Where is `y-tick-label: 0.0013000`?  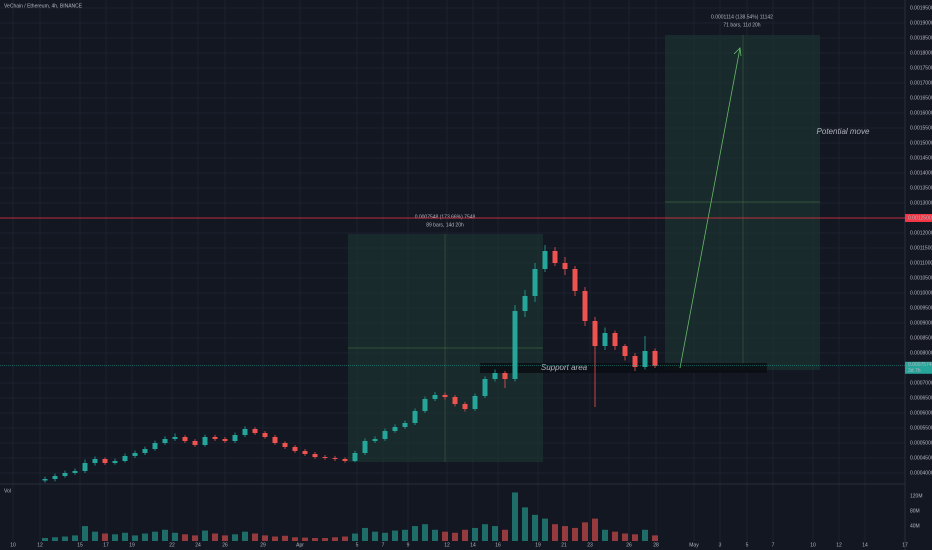
y-tick-label: 0.0013000 is located at coordinates (921, 203).